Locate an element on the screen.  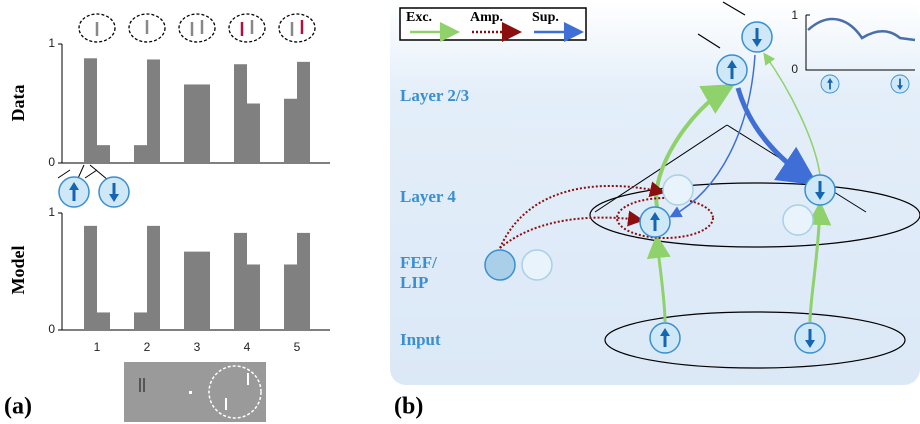
y-axis-label: Model is located at coordinates (18, 270).